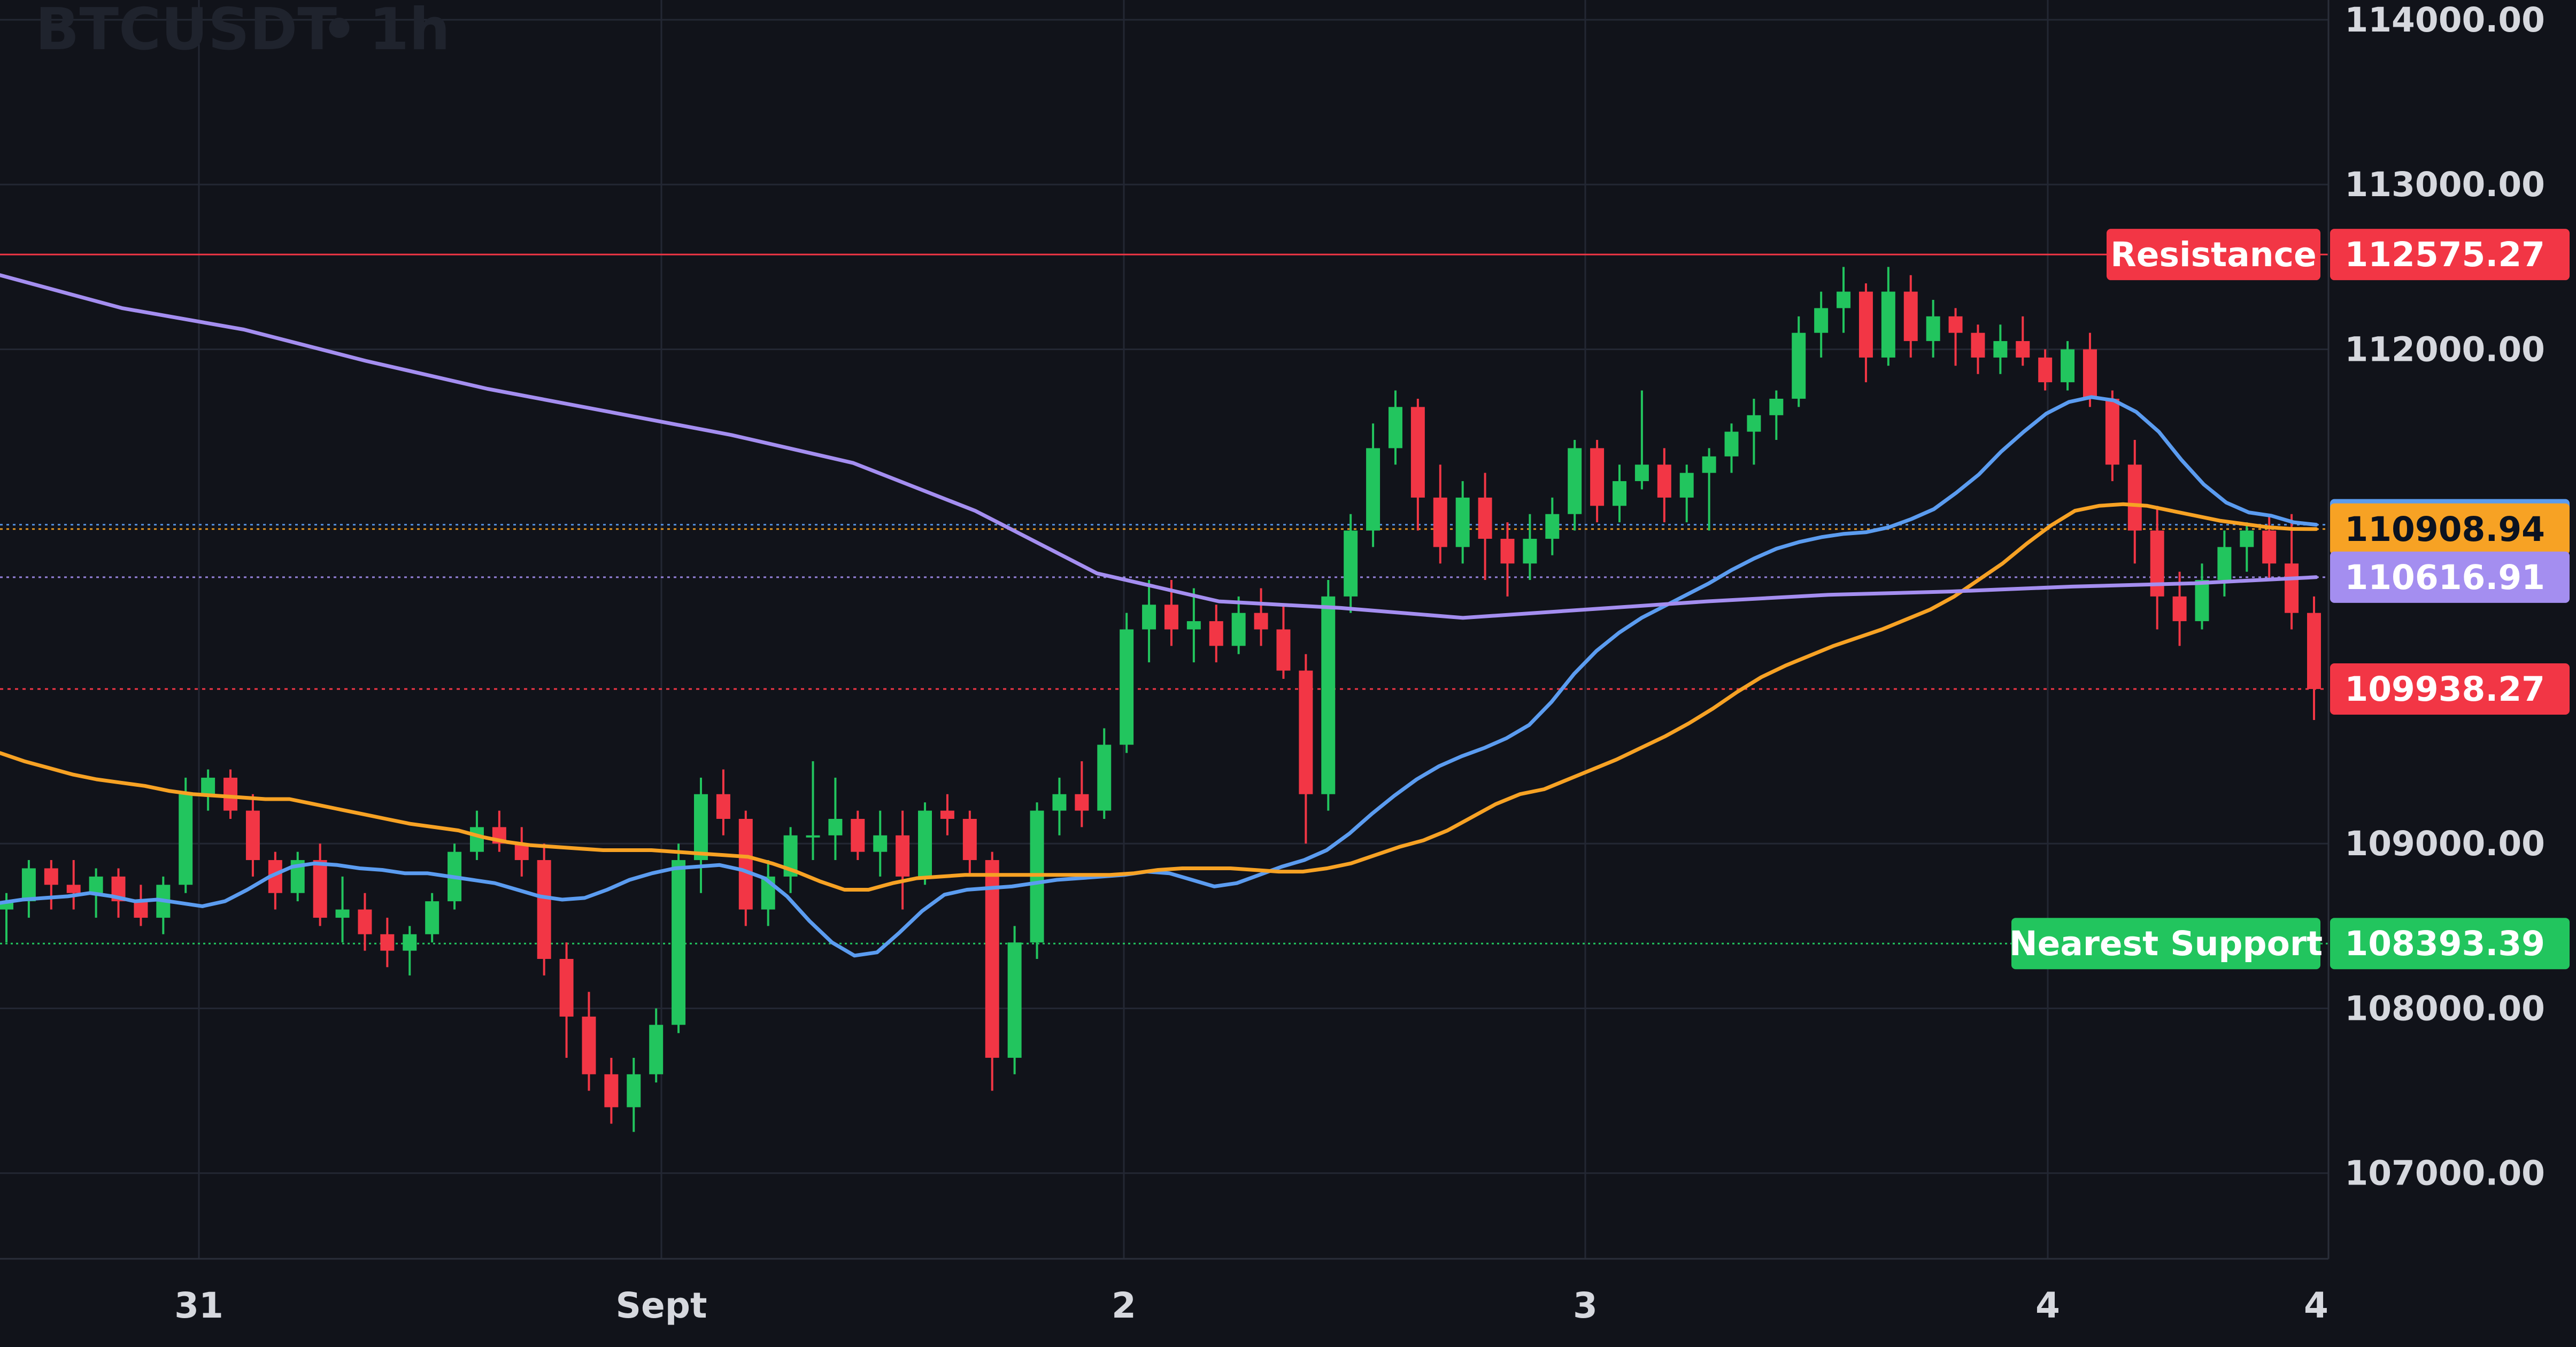 The height and width of the screenshot is (1347, 2576). What do you see at coordinates (1164, 1292) in the screenshot?
I see `time-axis: 31 Sept 2 3 4 4` at bounding box center [1164, 1292].